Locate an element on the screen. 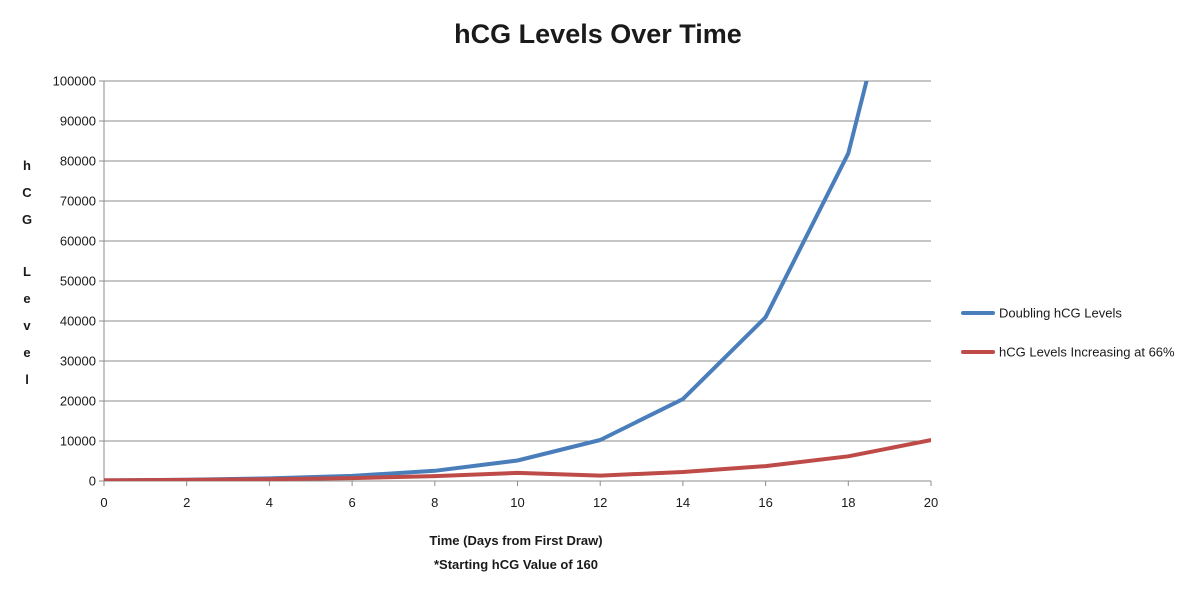 This screenshot has height=595, width=1200. y-axis-label-letter: C is located at coordinates (27, 192).